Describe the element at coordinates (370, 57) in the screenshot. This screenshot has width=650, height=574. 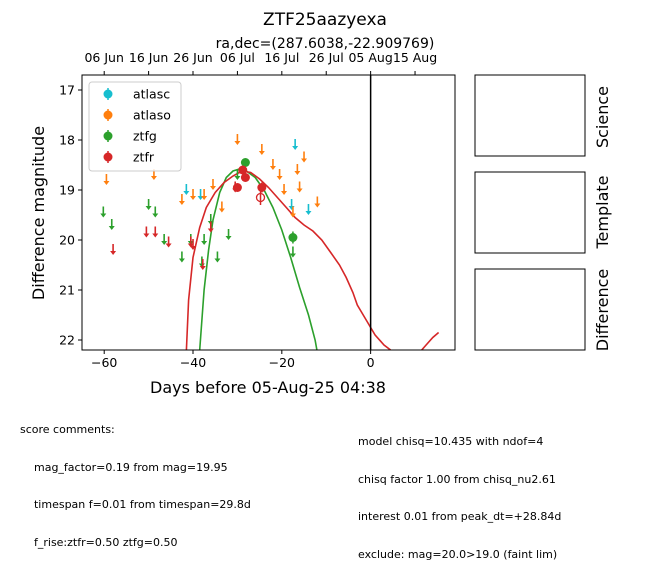
I see `top-tick-label: 05 Aug` at that location.